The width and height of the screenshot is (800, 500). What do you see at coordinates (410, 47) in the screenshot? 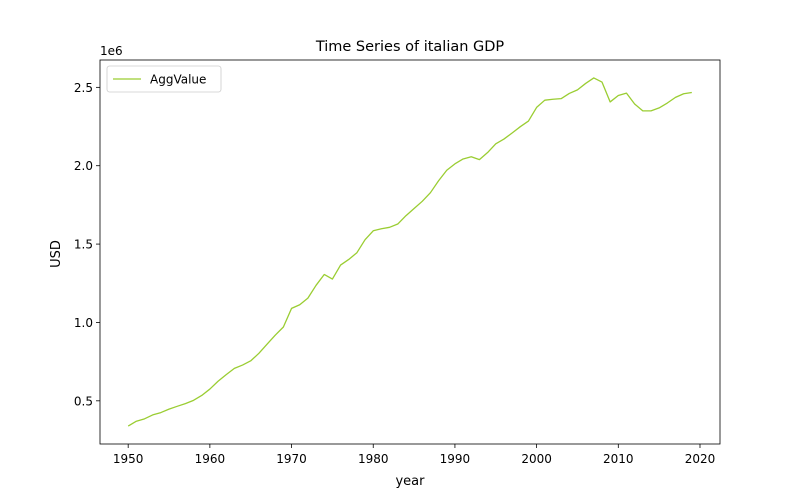
I see `chart-title: Time Series of italian GDP` at bounding box center [410, 47].